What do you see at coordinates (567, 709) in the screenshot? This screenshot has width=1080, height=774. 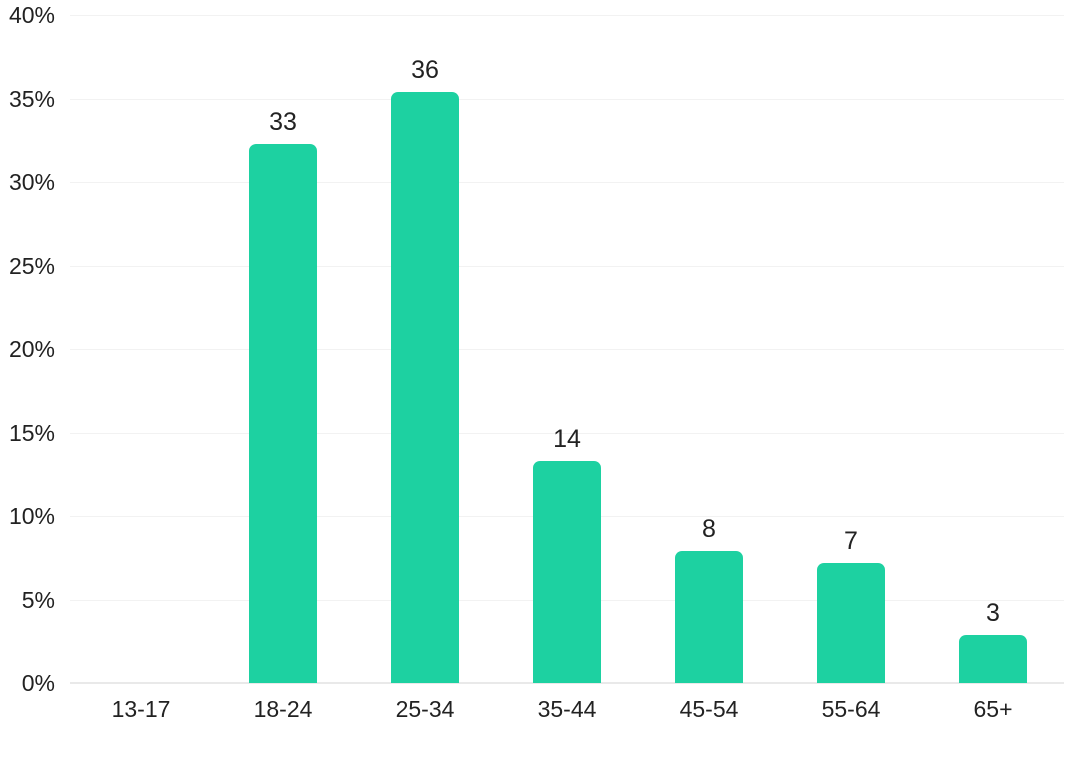 I see `x-tick-label: 35-44` at bounding box center [567, 709].